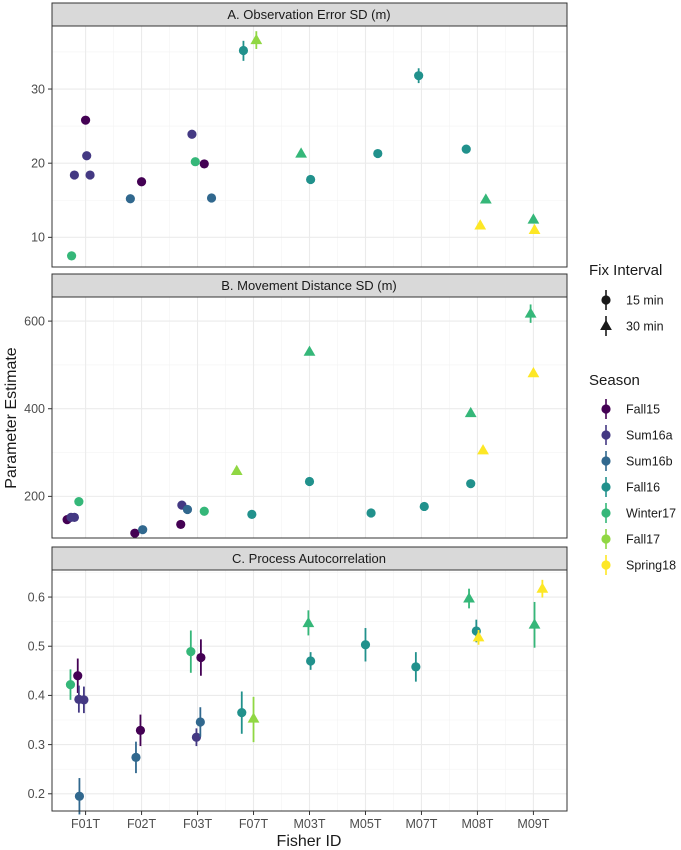 This screenshot has height=850, width=681. What do you see at coordinates (651, 514) in the screenshot?
I see `legend-season-label: Winter17` at bounding box center [651, 514].